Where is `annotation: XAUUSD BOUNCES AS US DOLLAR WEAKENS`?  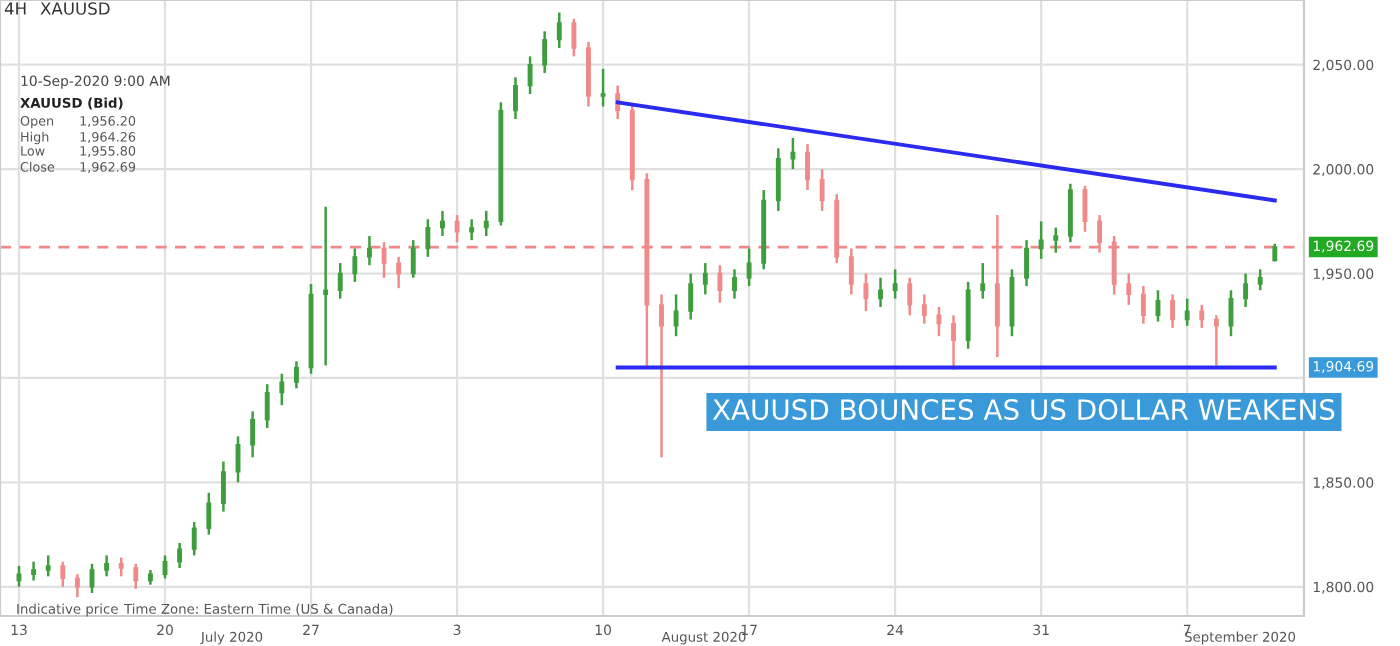
annotation: XAUUSD BOUNCES AS US DOLLAR WEAKENS is located at coordinates (1023, 410).